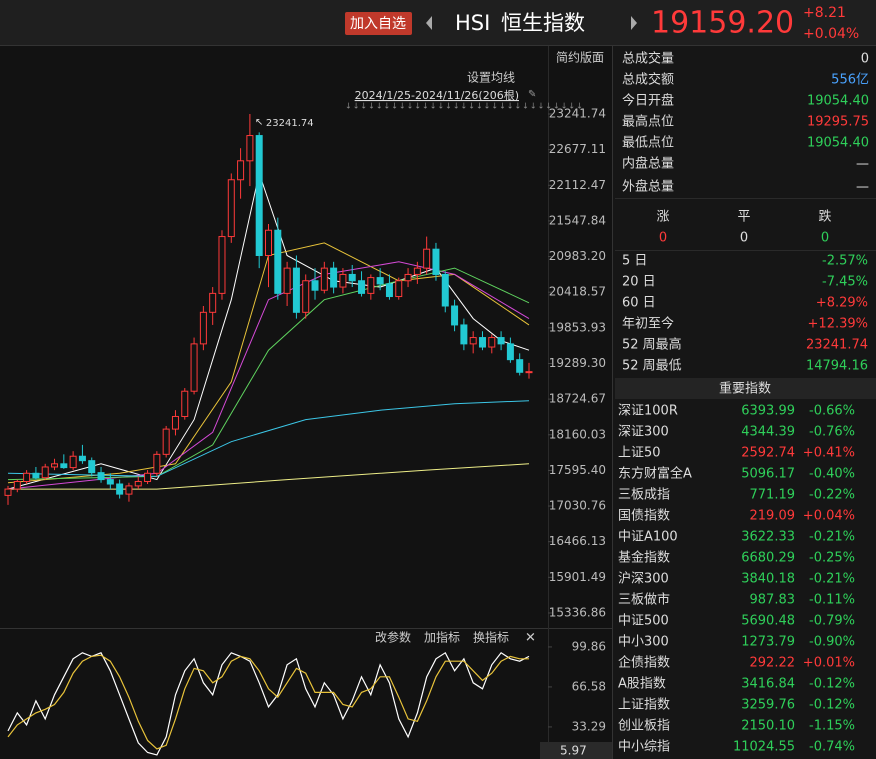 This screenshot has height=759, width=876. I want to click on index-price: 4344.39, so click(768, 432).